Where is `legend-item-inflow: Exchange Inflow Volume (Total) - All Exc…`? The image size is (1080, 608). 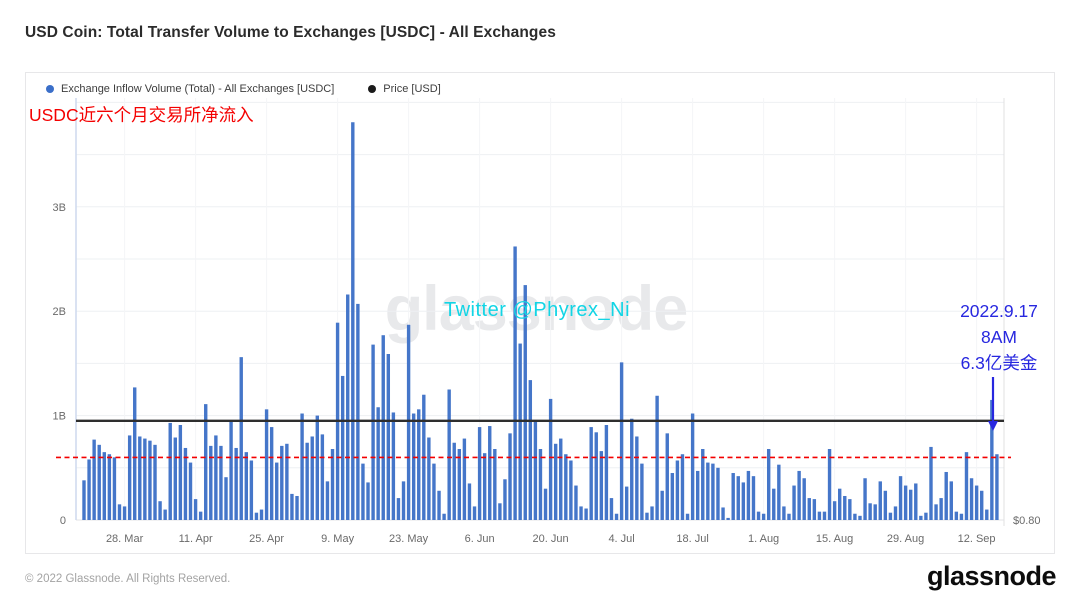
legend-item-inflow: Exchange Inflow Volume (Total) - All Exc… is located at coordinates (190, 89).